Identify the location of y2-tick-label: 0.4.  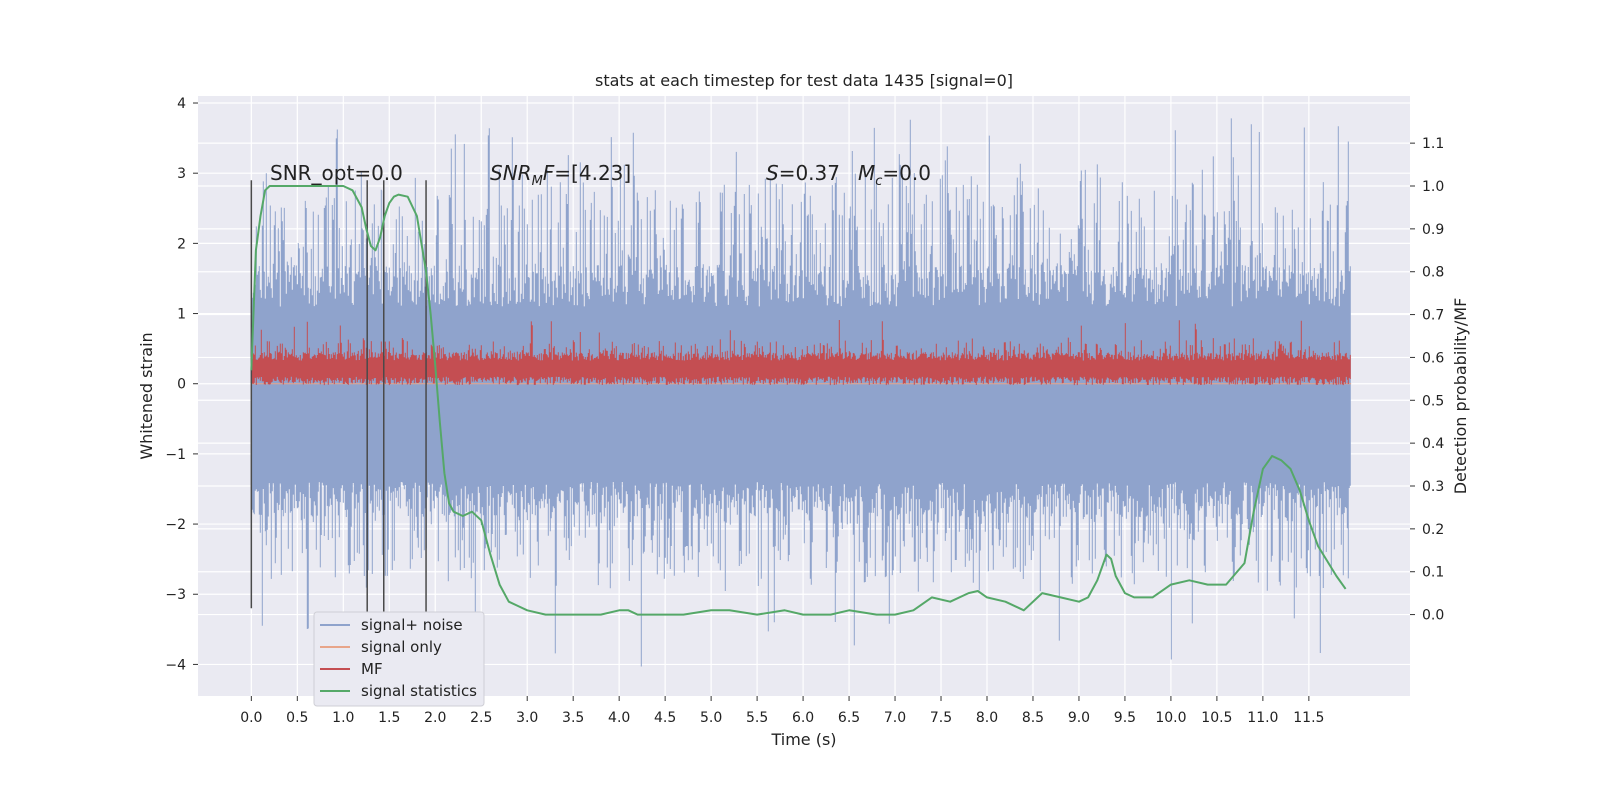
(1433, 444).